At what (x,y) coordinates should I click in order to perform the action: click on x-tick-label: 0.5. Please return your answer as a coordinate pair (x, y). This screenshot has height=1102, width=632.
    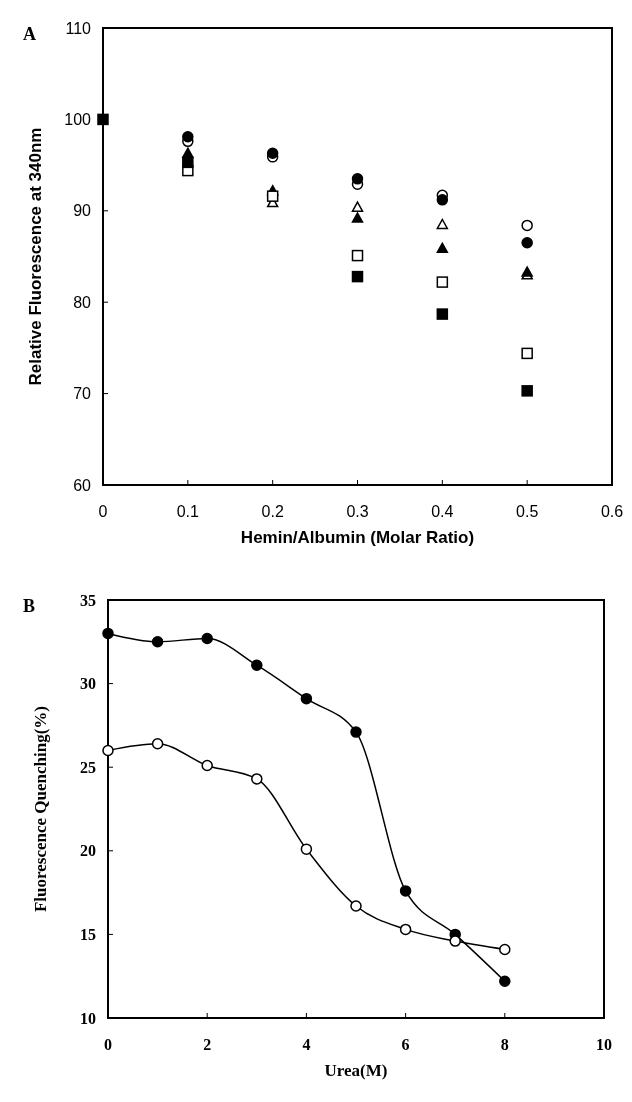
    Looking at the image, I should click on (527, 511).